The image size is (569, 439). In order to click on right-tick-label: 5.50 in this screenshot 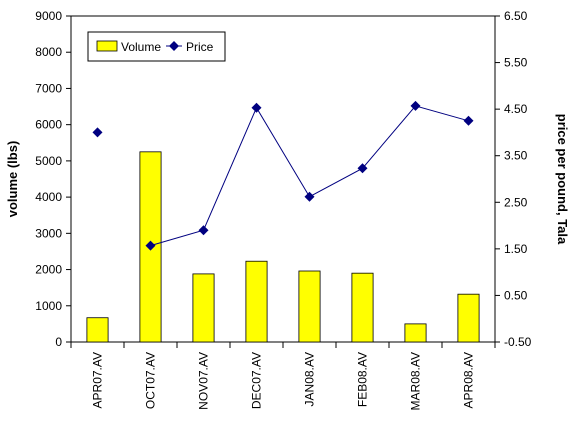, I will do `click(516, 63)`.